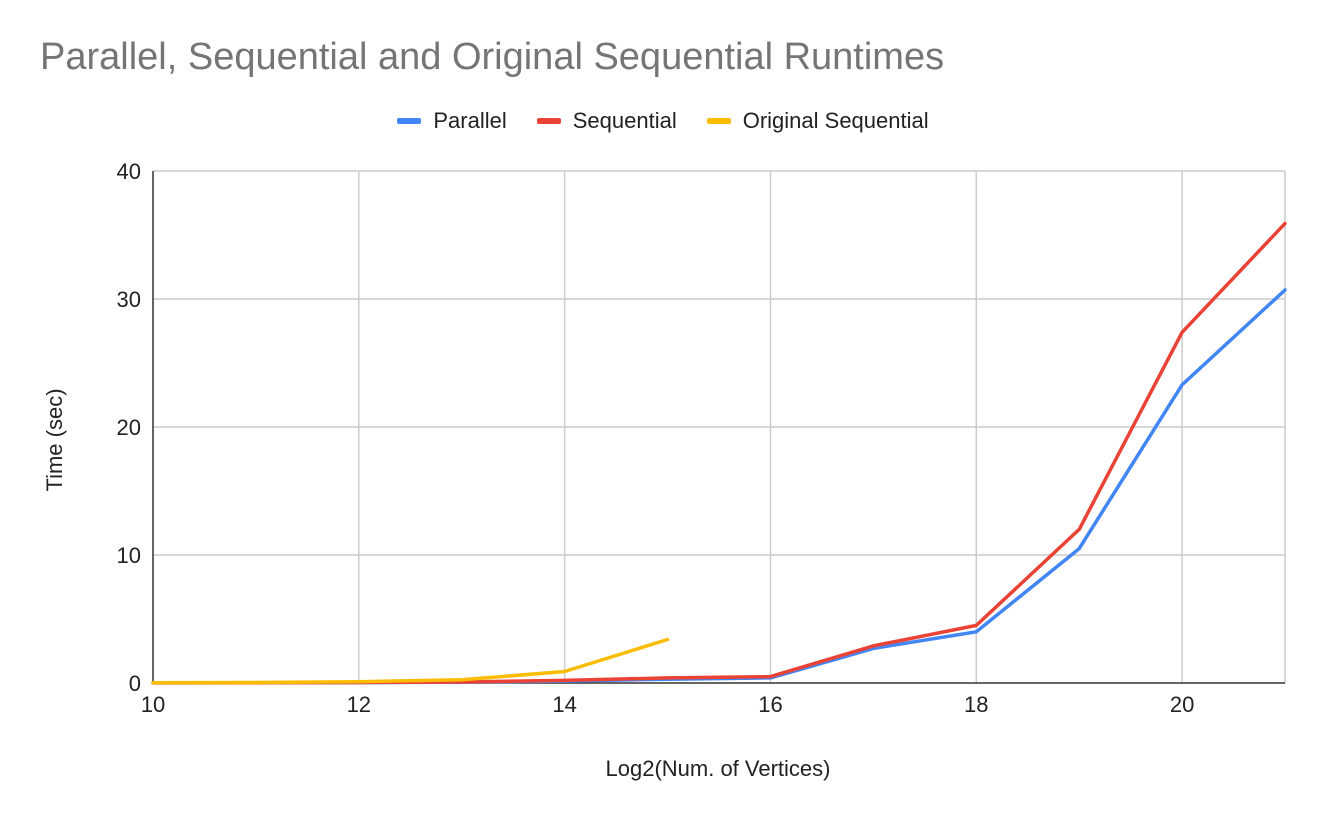  I want to click on legend-label: Parallel, so click(470, 120).